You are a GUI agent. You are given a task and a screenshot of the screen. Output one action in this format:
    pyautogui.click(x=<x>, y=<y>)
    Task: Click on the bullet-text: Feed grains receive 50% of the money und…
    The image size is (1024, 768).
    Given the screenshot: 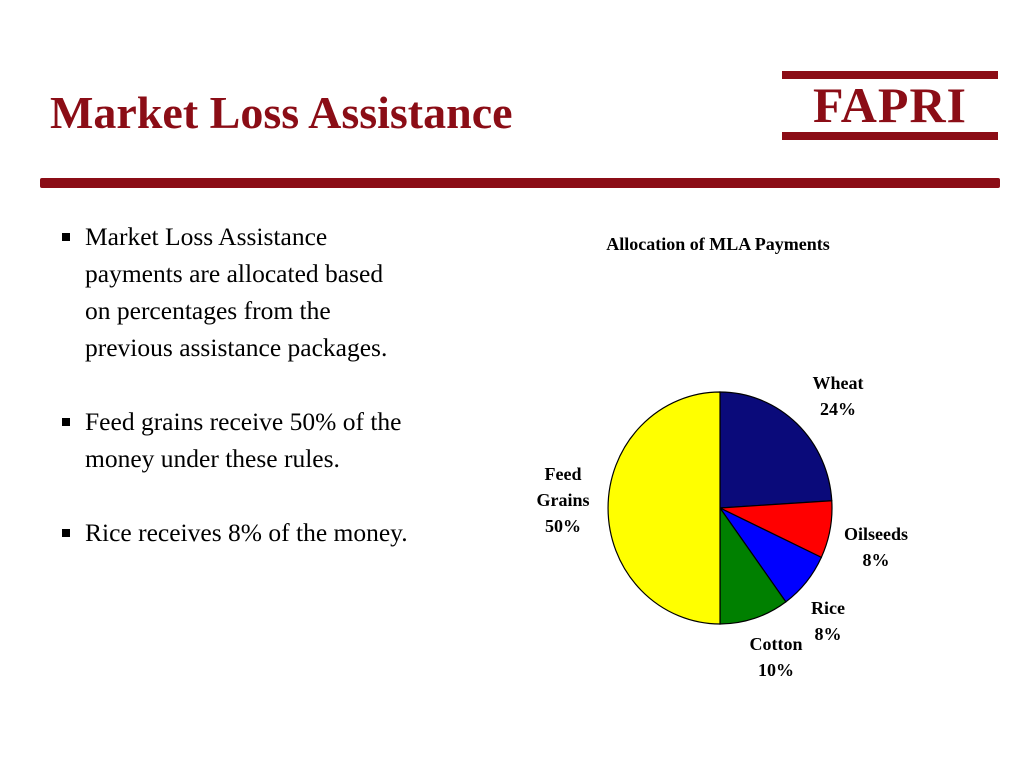 What is the action you would take?
    pyautogui.click(x=243, y=440)
    